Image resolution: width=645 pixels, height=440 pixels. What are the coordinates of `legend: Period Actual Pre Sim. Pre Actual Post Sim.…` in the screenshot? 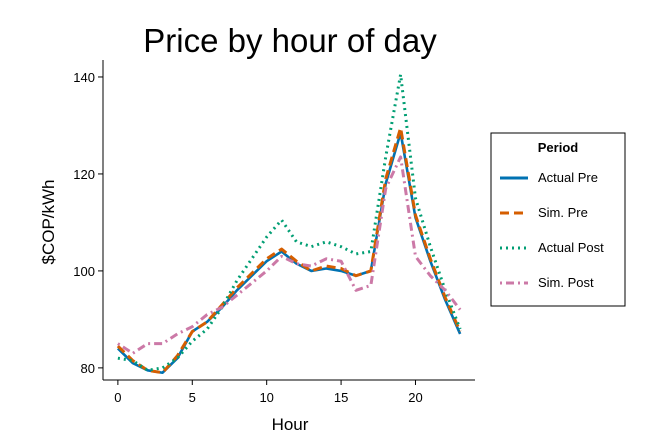 It's located at (558, 219).